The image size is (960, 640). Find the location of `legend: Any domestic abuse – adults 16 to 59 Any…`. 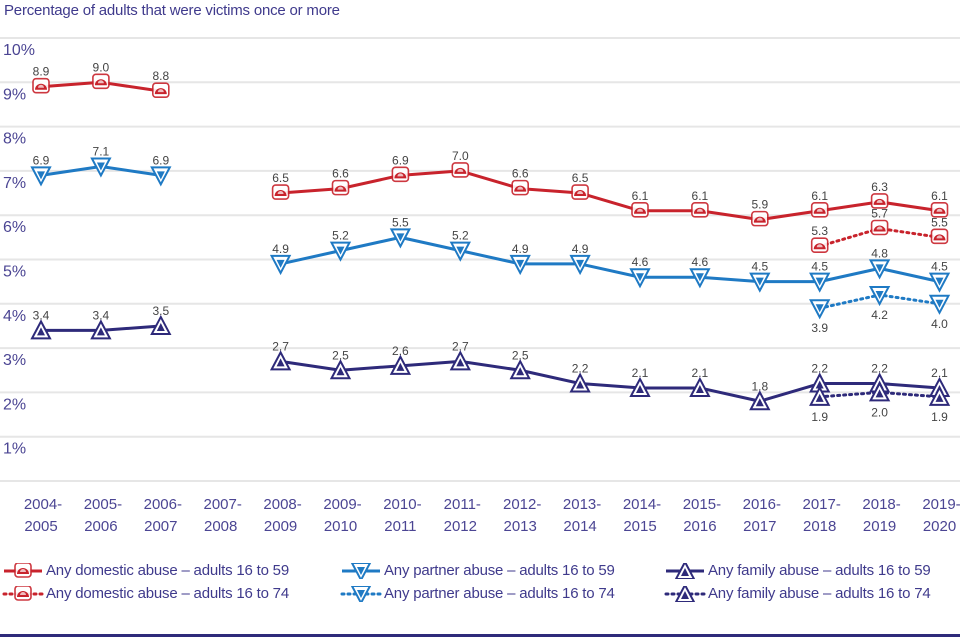

legend: Any domestic abuse – adults 16 to 59 Any… is located at coordinates (480, 585).